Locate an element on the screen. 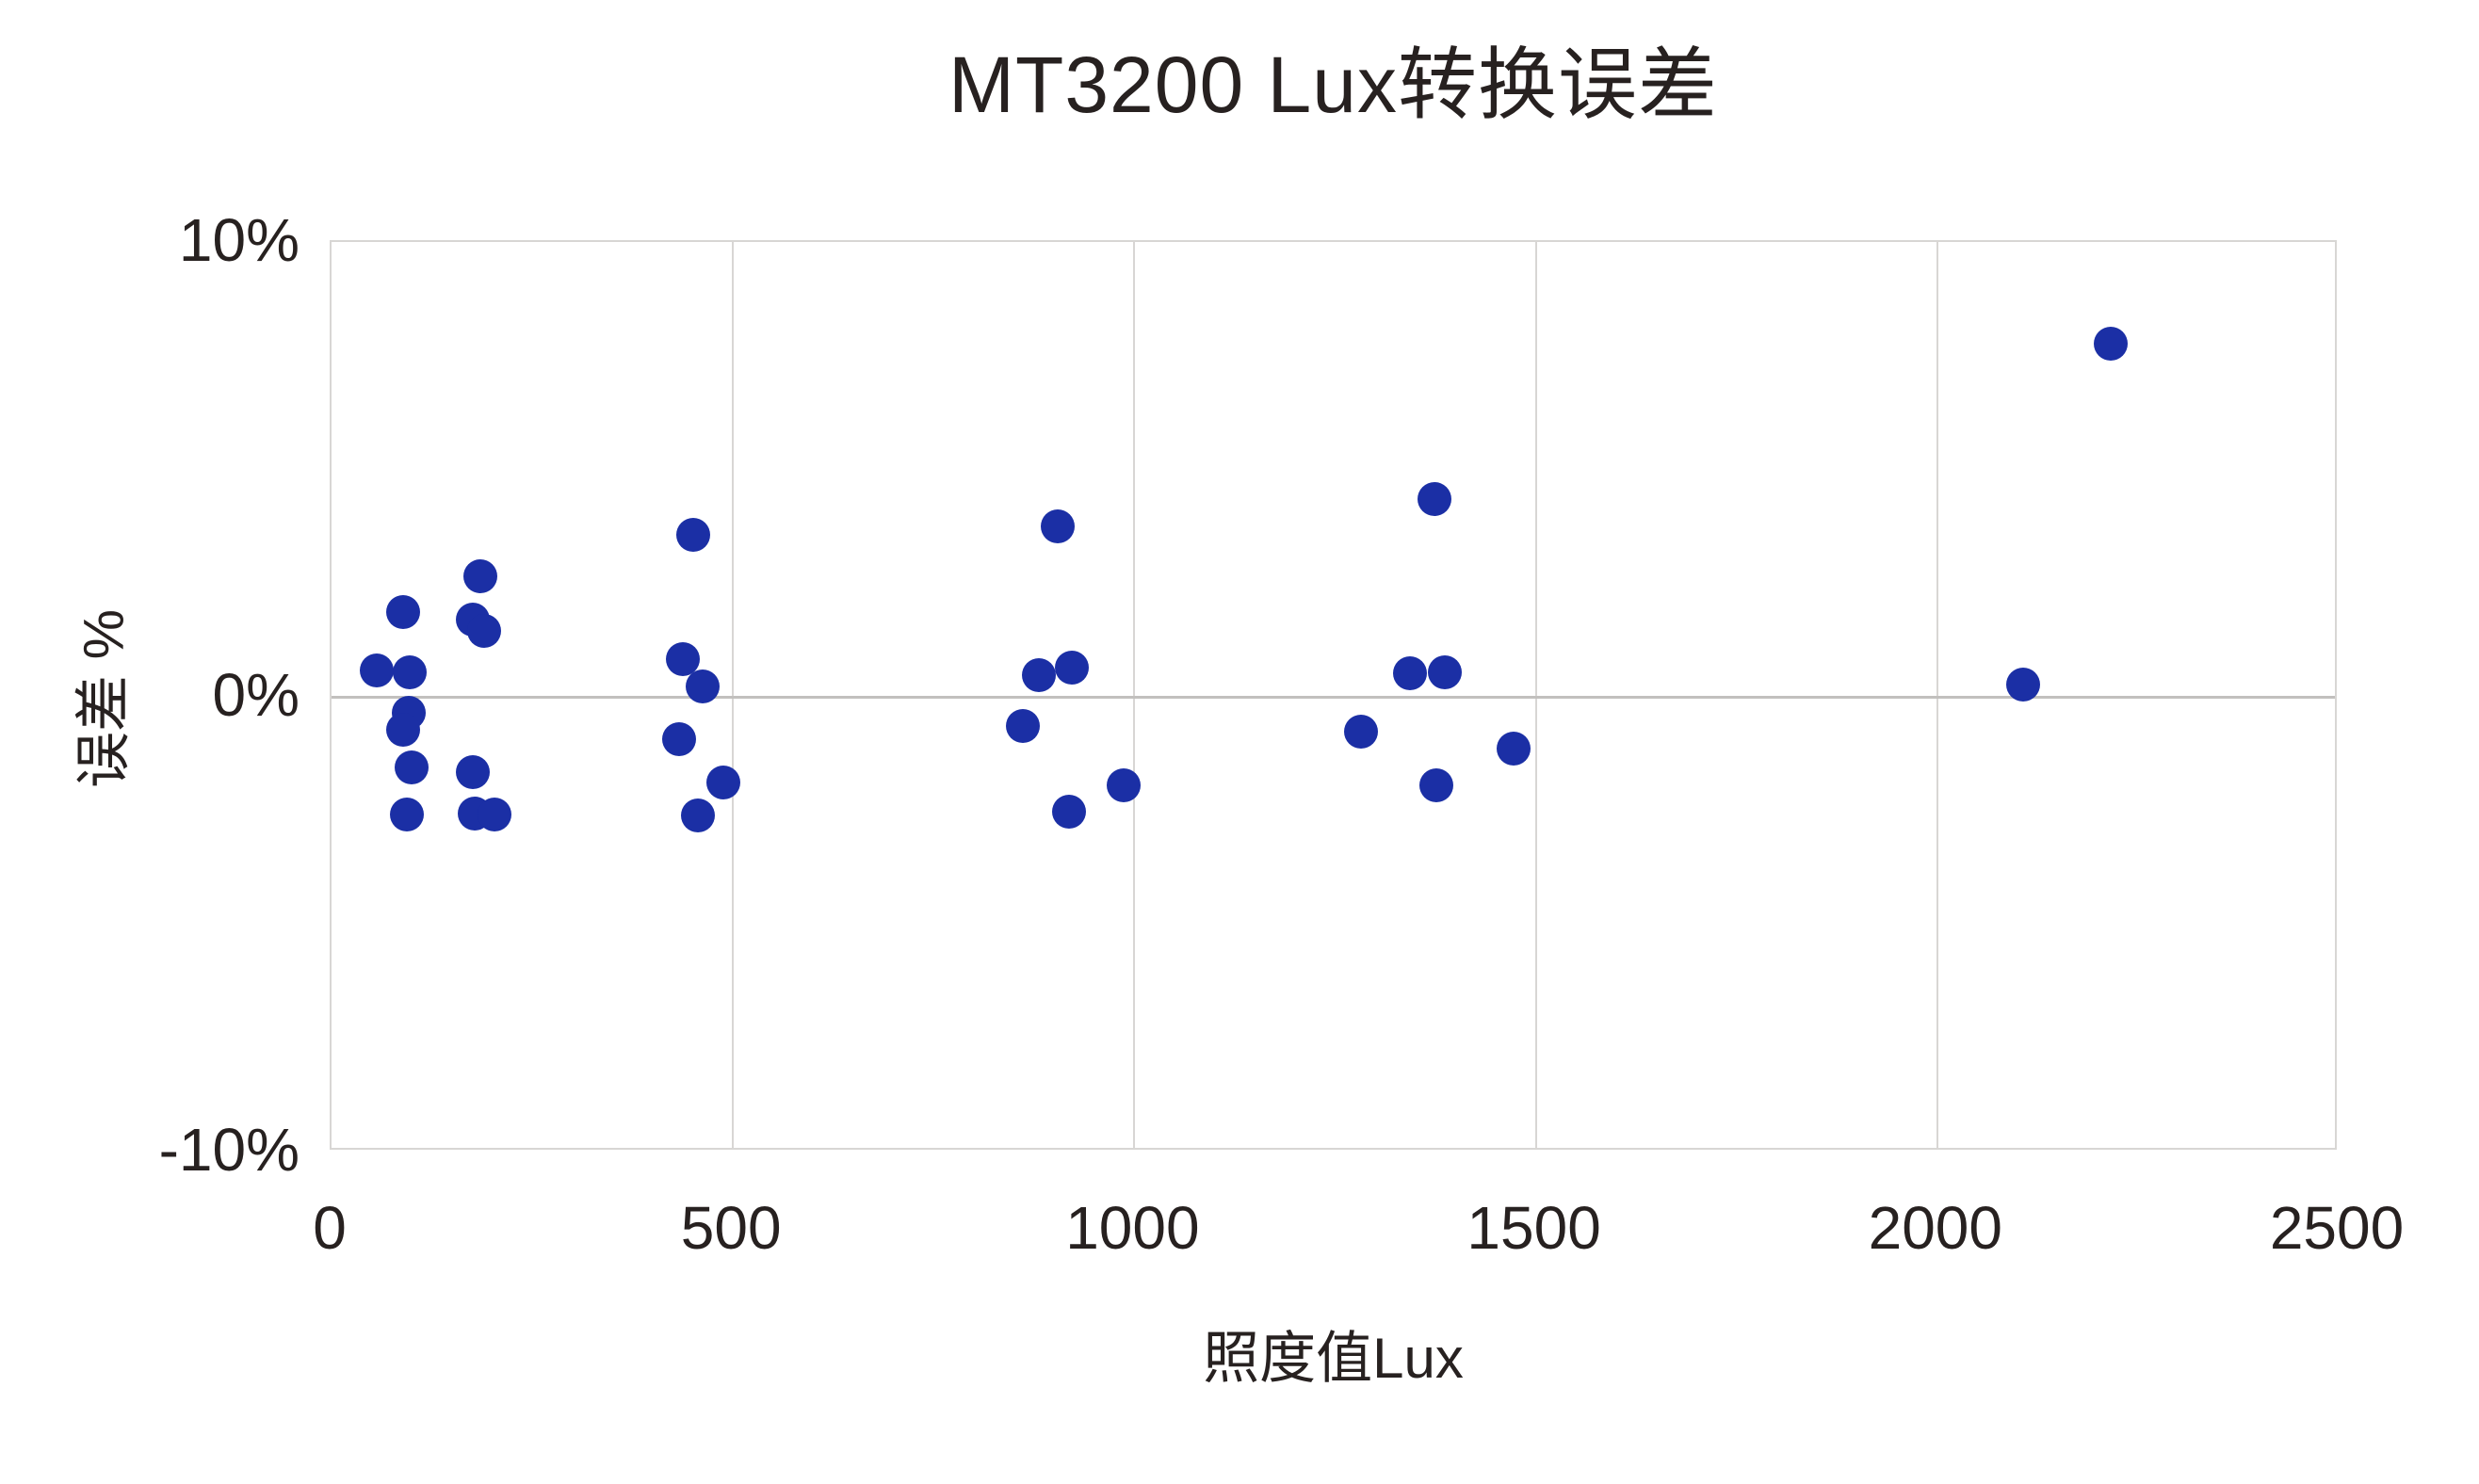 The height and width of the screenshot is (1484, 2479). chart-title: MT3200 Lux转换误差 is located at coordinates (1333, 84).